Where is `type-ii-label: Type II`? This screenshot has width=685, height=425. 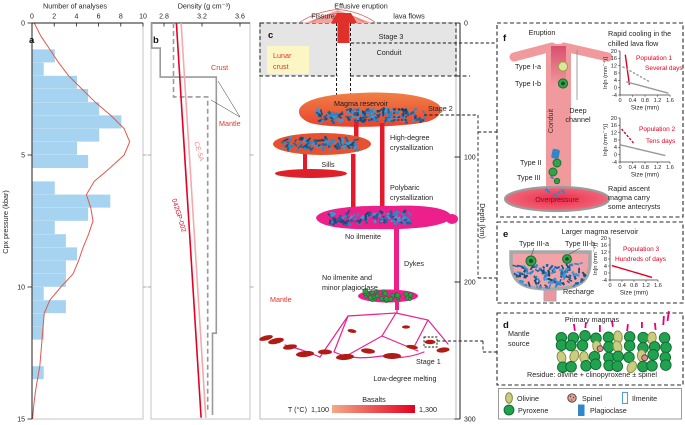
type-ii-label: Type II is located at coordinates (531, 162).